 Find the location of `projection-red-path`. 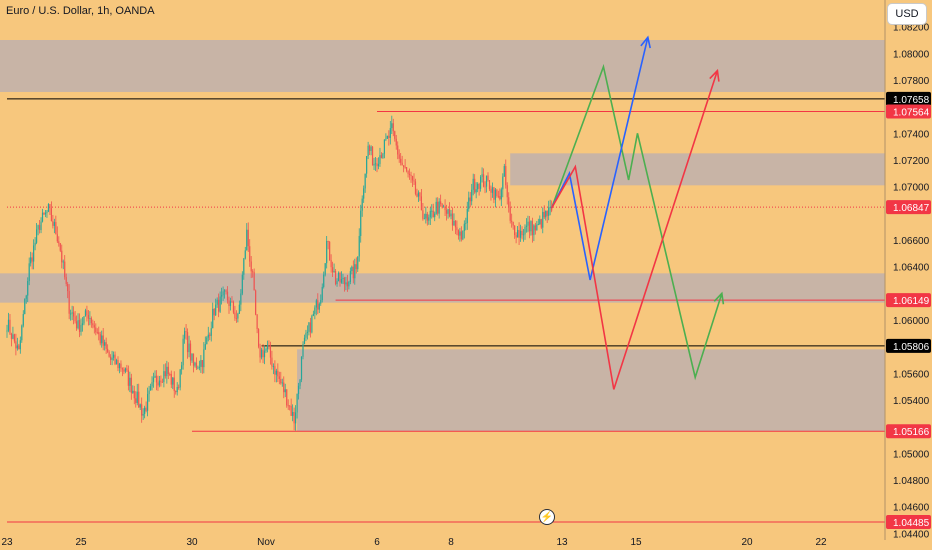

projection-red-path is located at coordinates (634, 230).